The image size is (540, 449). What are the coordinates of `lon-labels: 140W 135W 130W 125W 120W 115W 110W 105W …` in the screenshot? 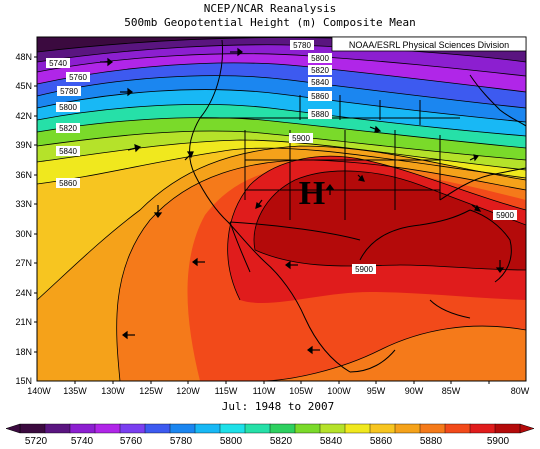 It's located at (278, 391).